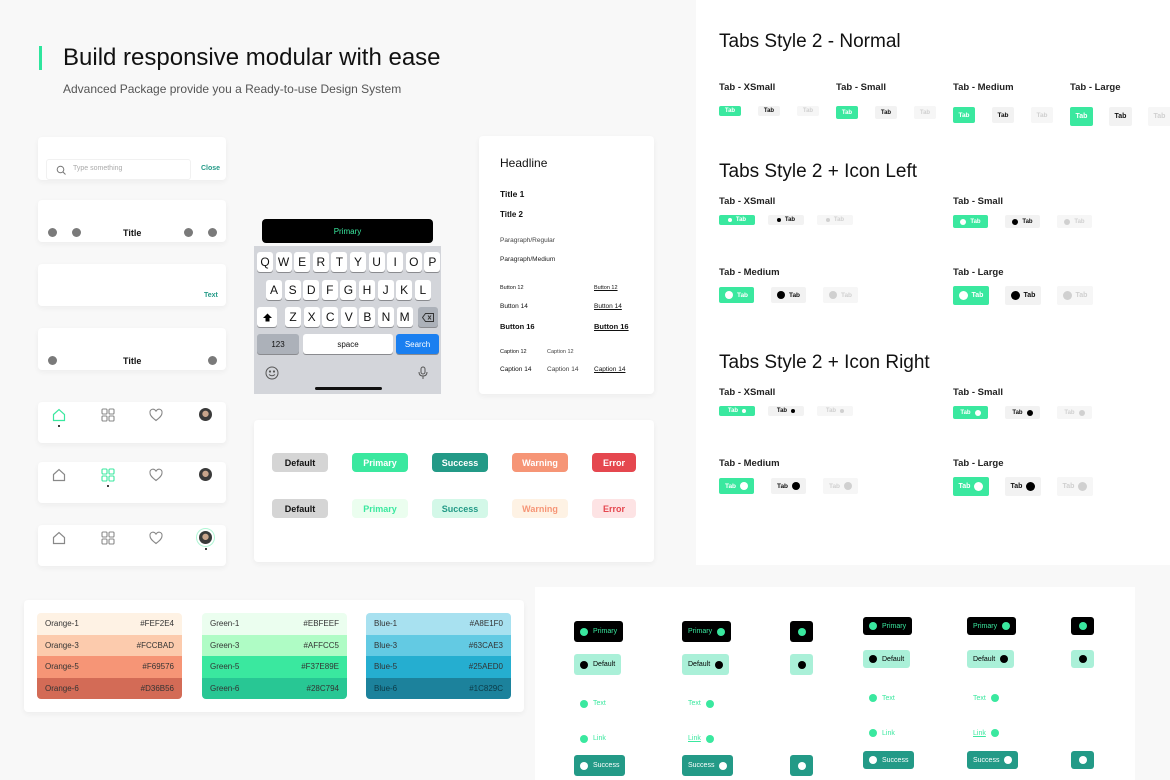  I want to click on key-y: Y, so click(358, 262).